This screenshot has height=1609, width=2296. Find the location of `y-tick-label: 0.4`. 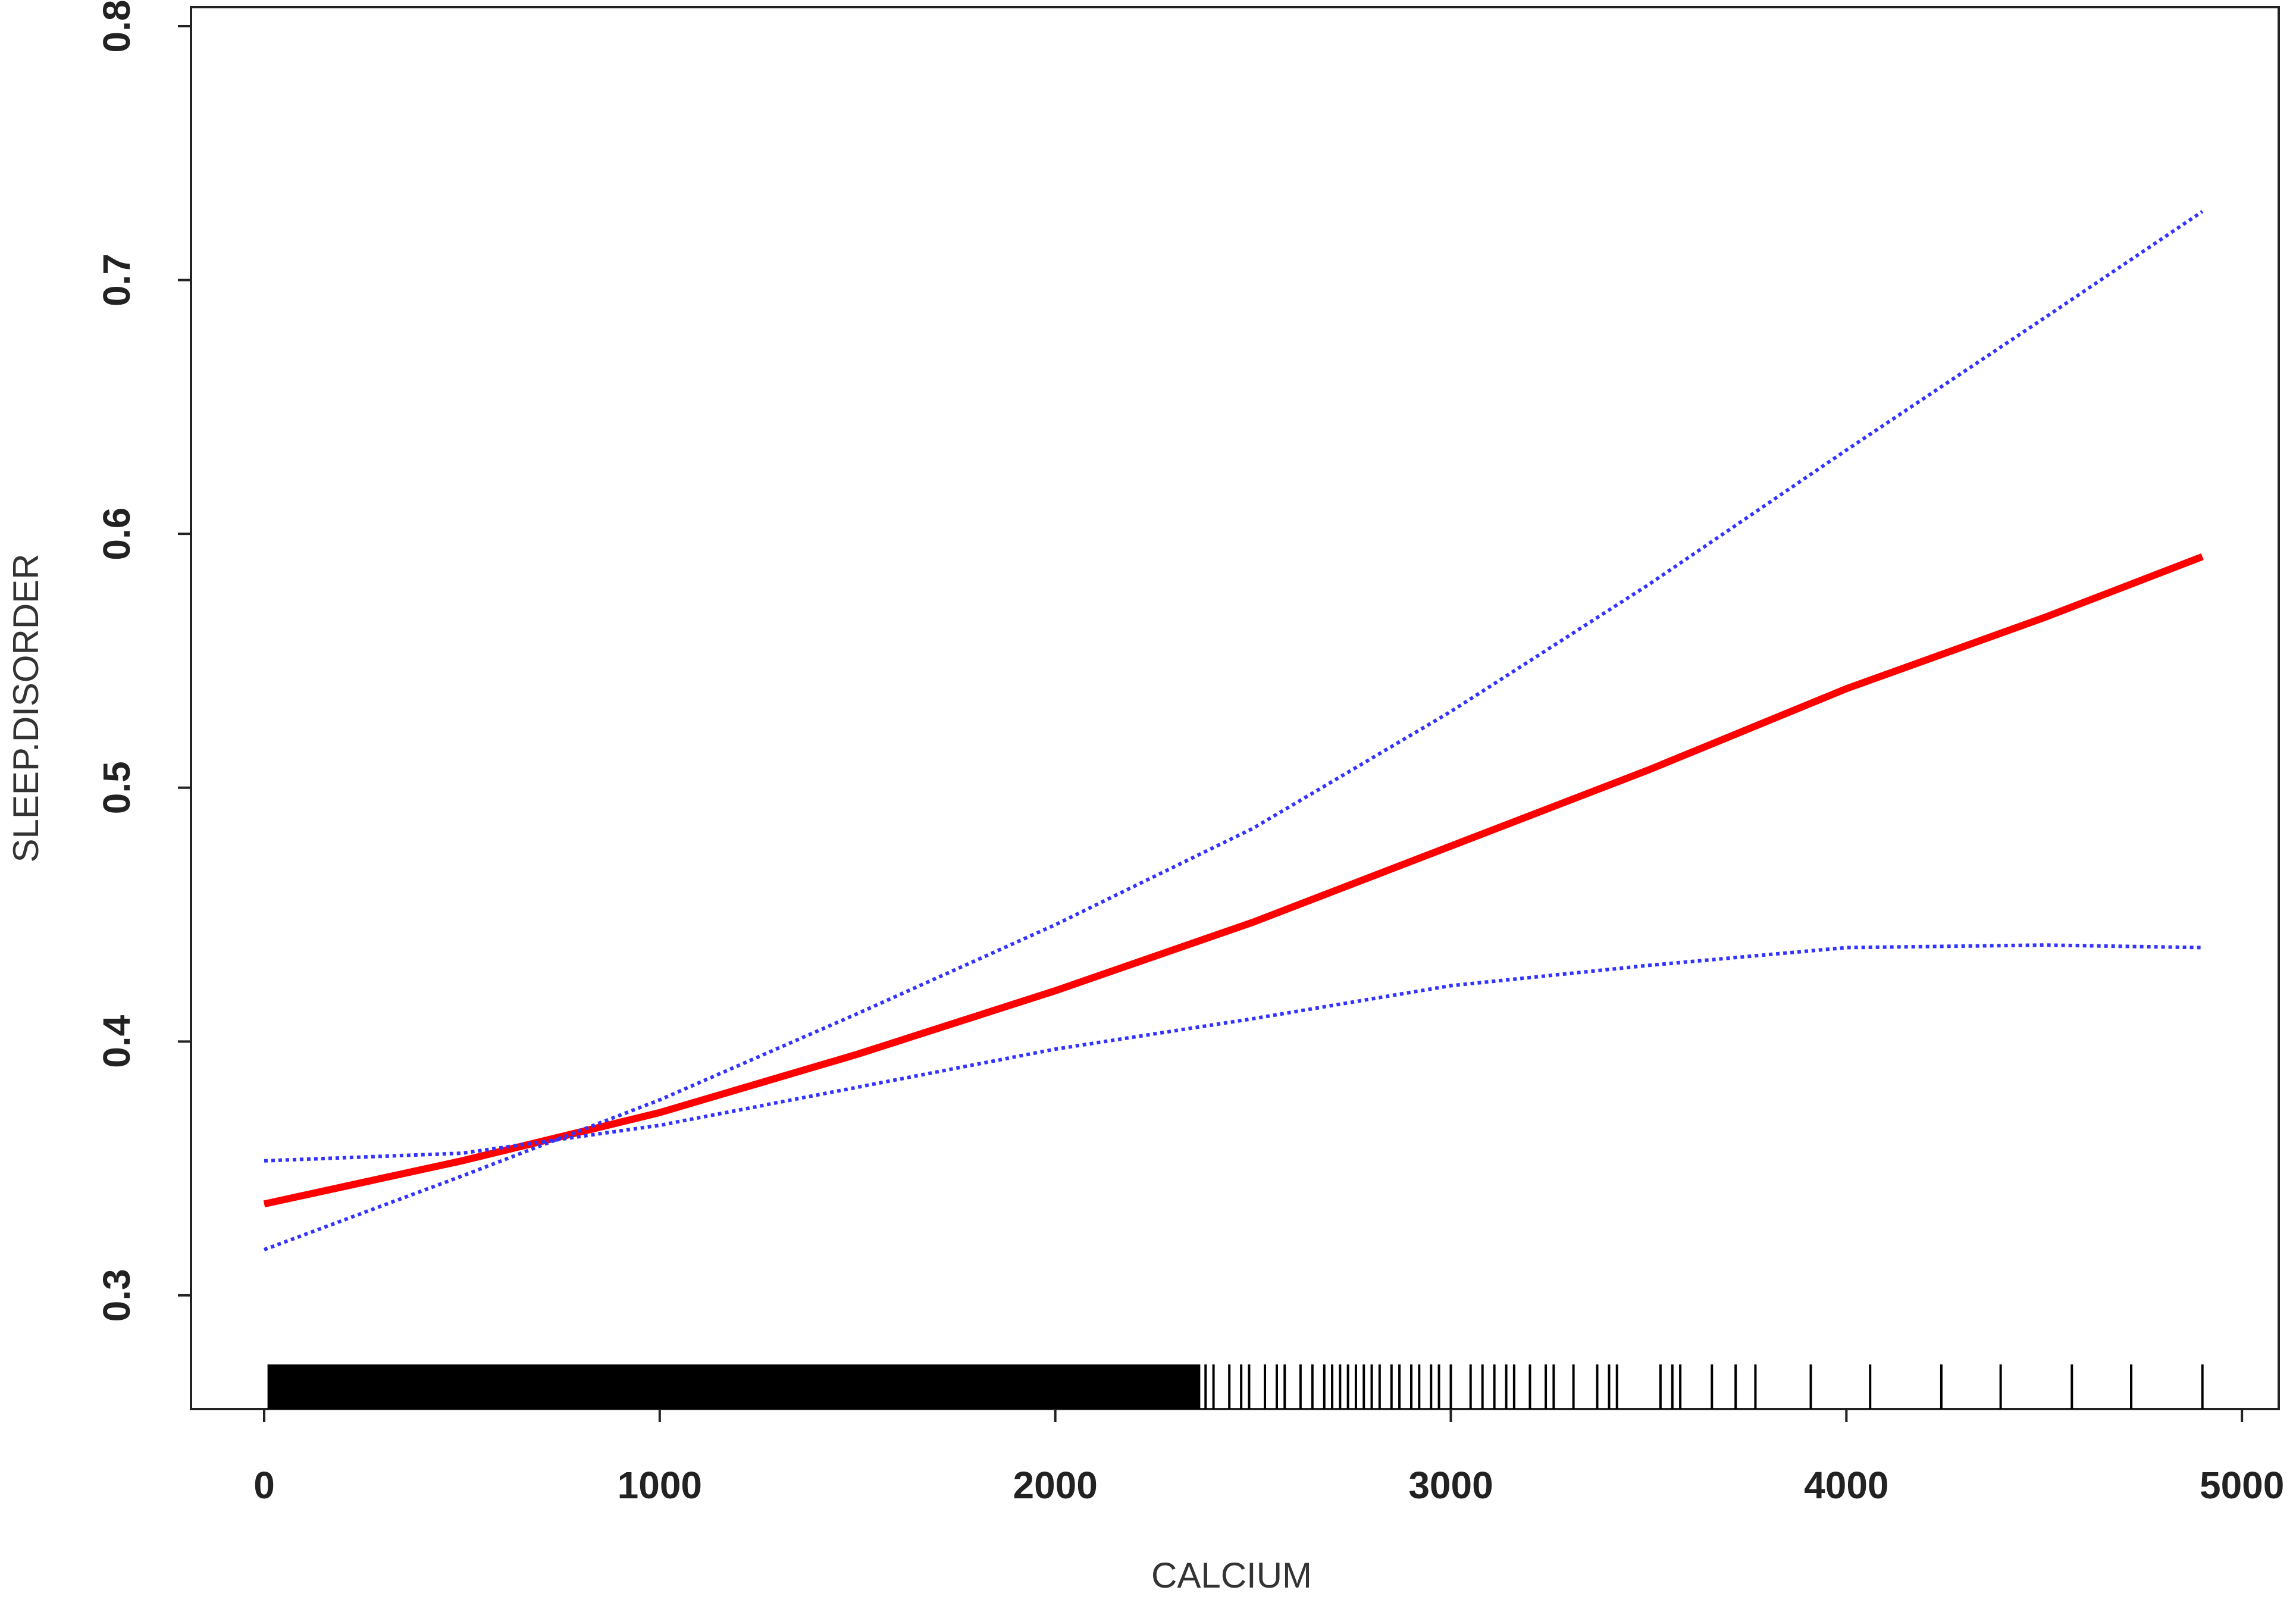

y-tick-label: 0.4 is located at coordinates (116, 1041).